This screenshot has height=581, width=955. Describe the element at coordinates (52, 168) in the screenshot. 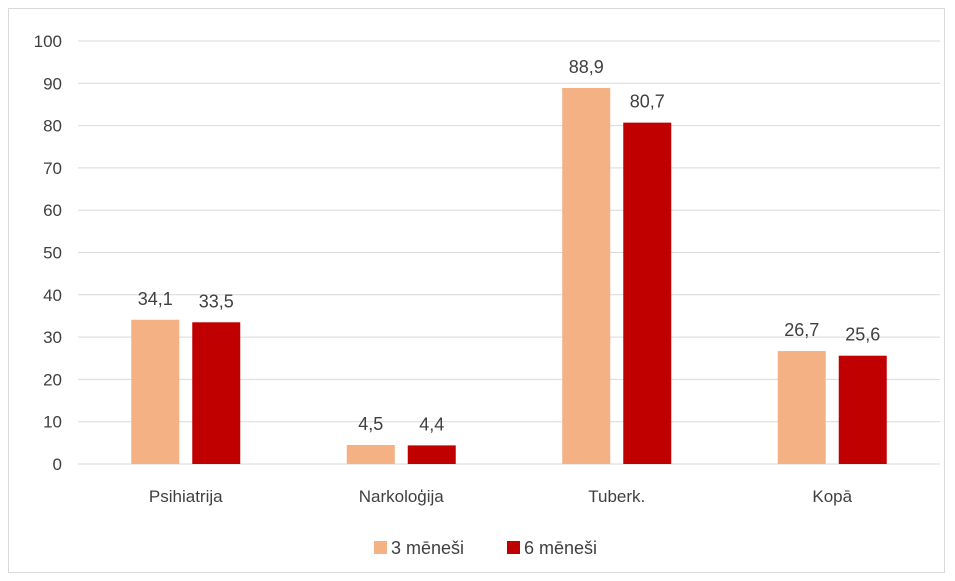

I see `y-tick-label: 70` at that location.